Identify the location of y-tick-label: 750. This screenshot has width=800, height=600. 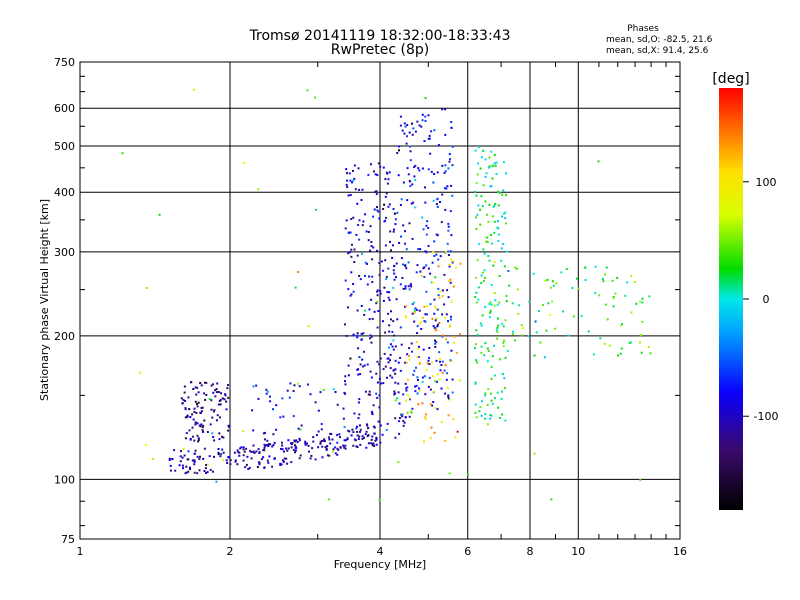
(64, 62).